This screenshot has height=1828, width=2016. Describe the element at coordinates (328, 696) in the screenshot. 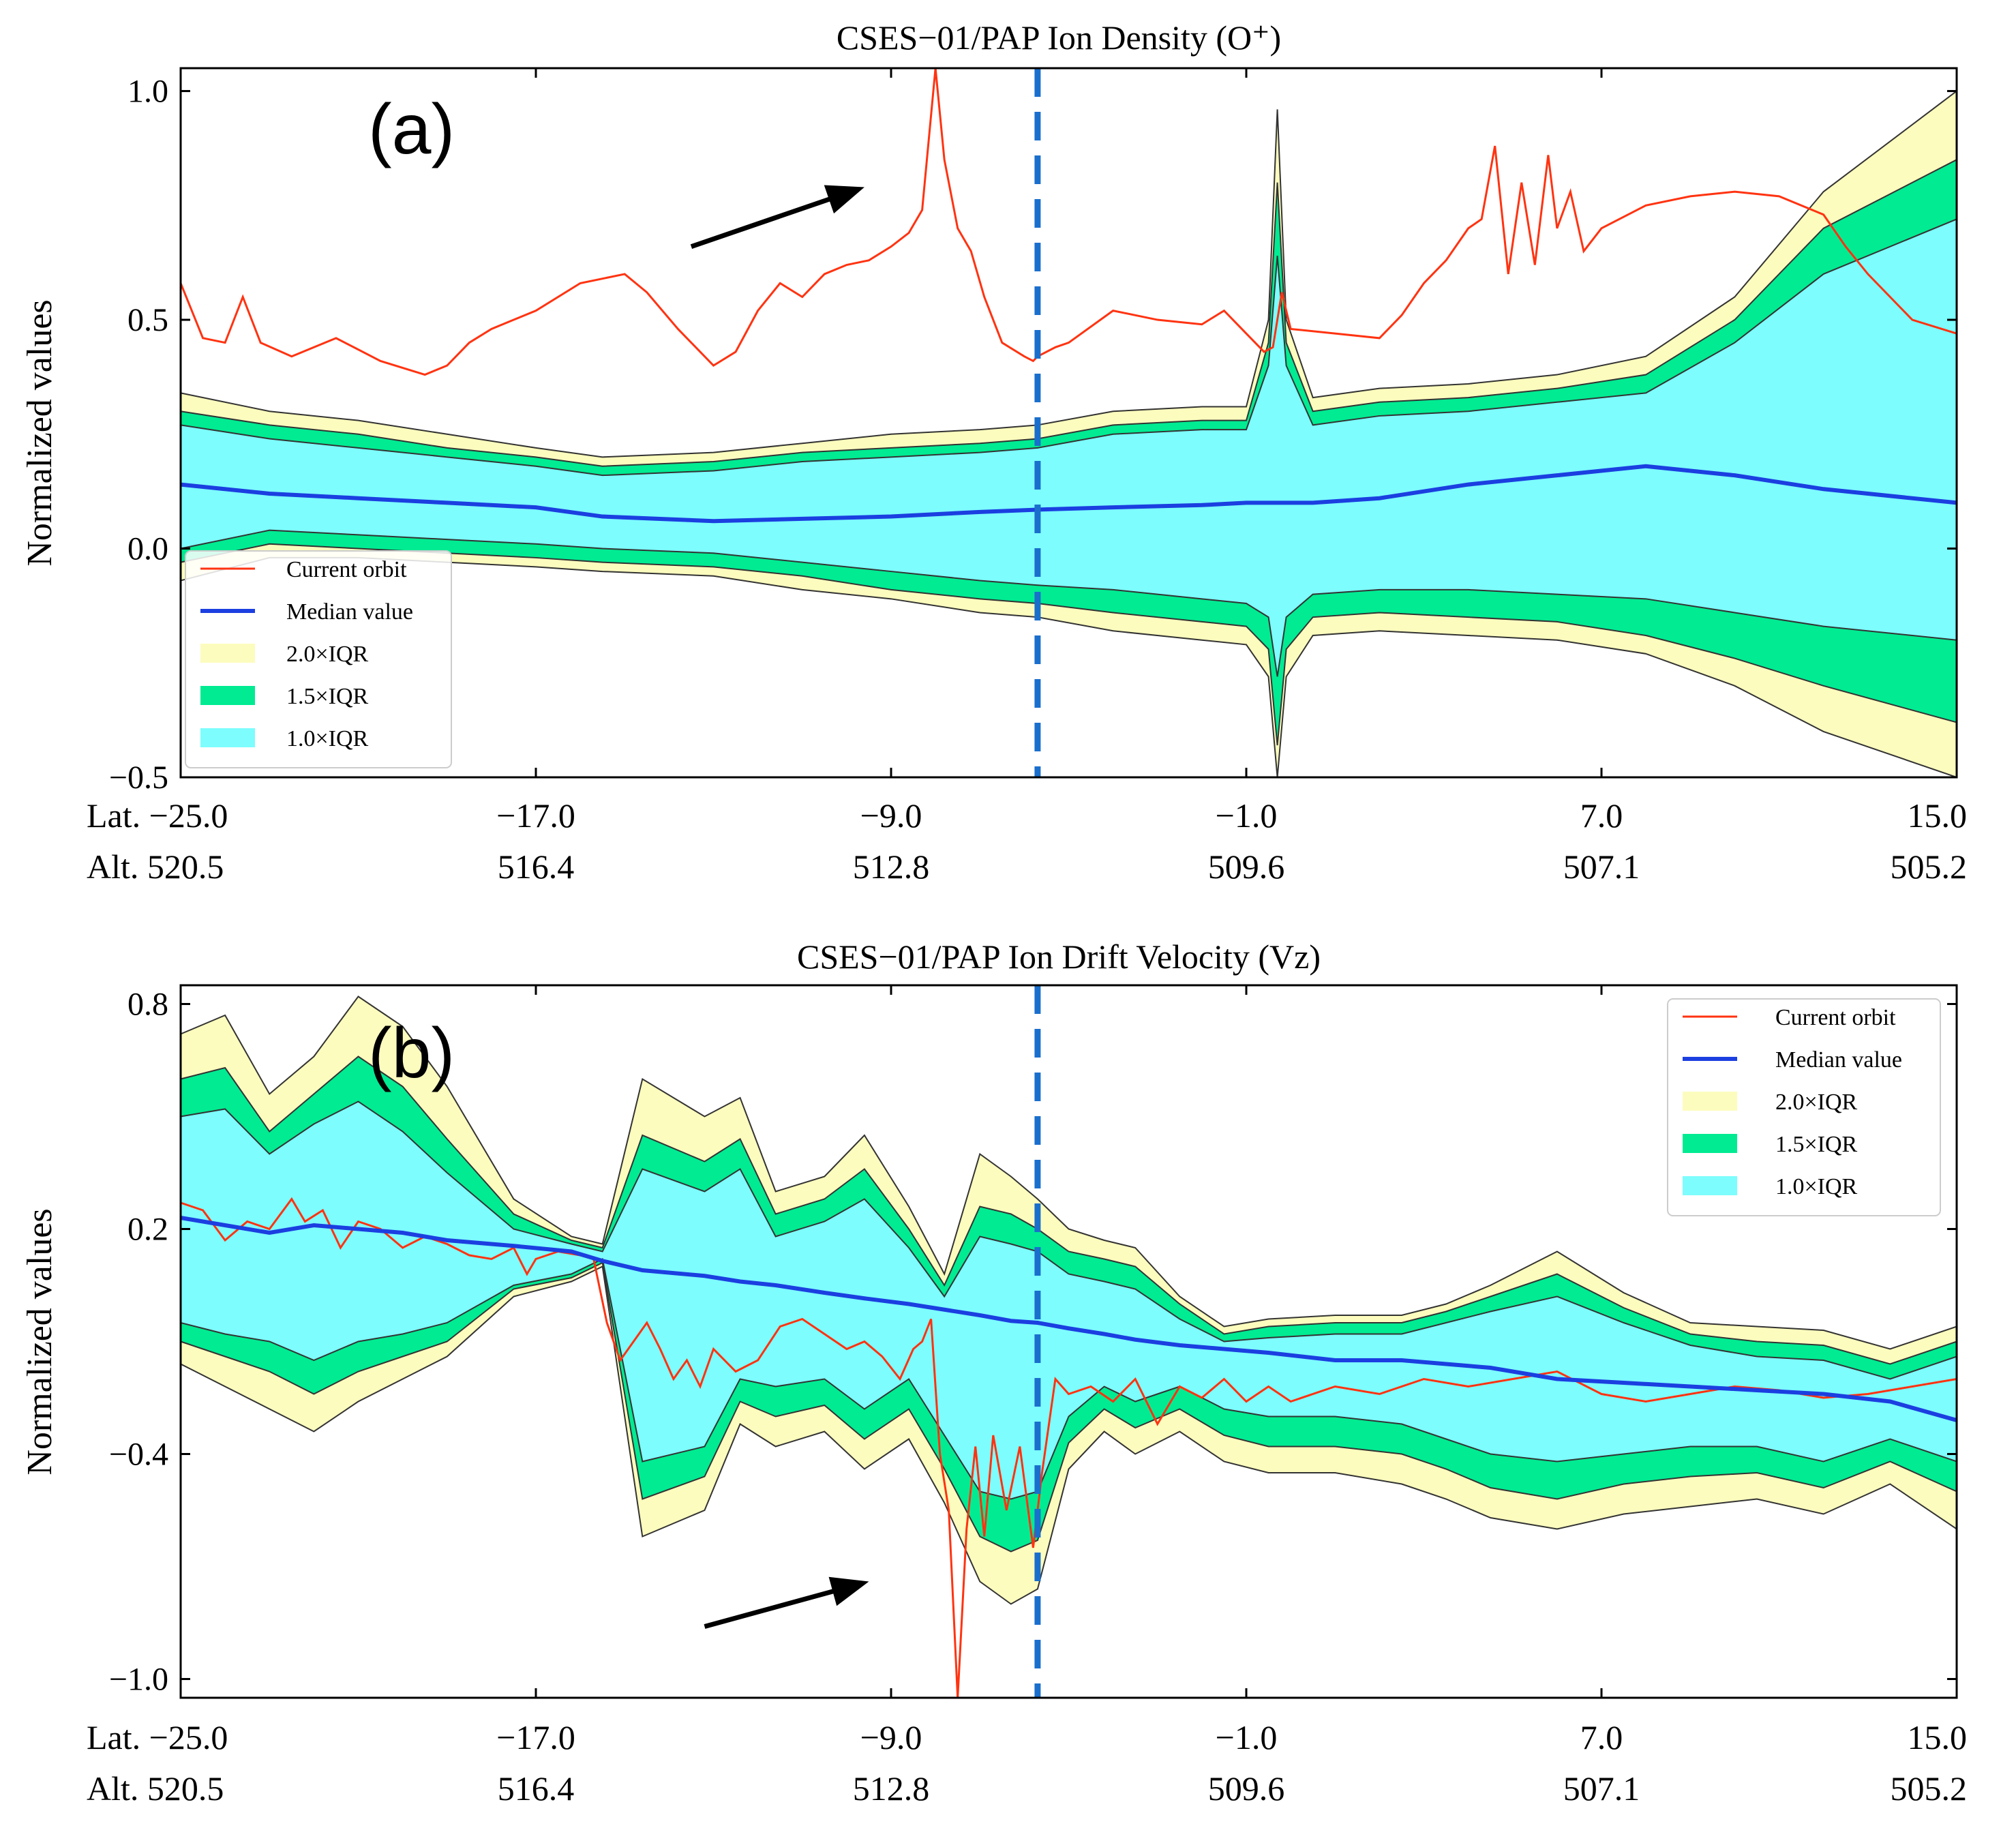

I see `legend-label-15iqr-a: 1.5×IQR` at that location.